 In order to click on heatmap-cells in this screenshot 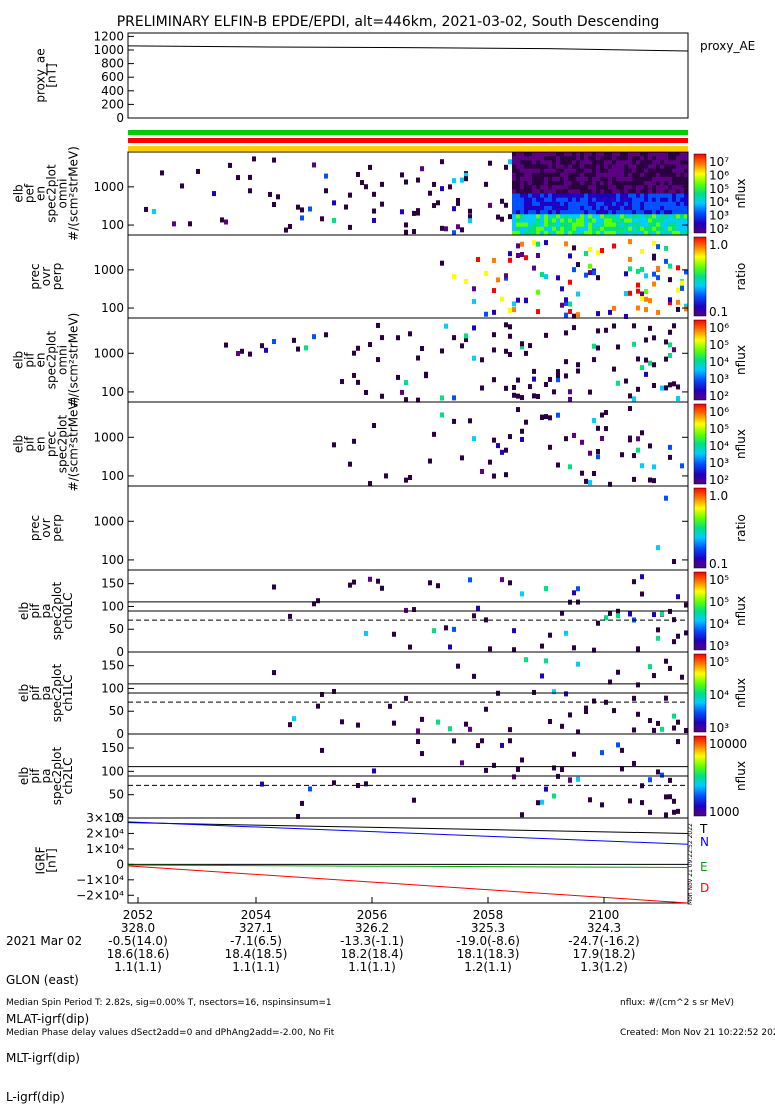, I will do `click(452, 362)`.